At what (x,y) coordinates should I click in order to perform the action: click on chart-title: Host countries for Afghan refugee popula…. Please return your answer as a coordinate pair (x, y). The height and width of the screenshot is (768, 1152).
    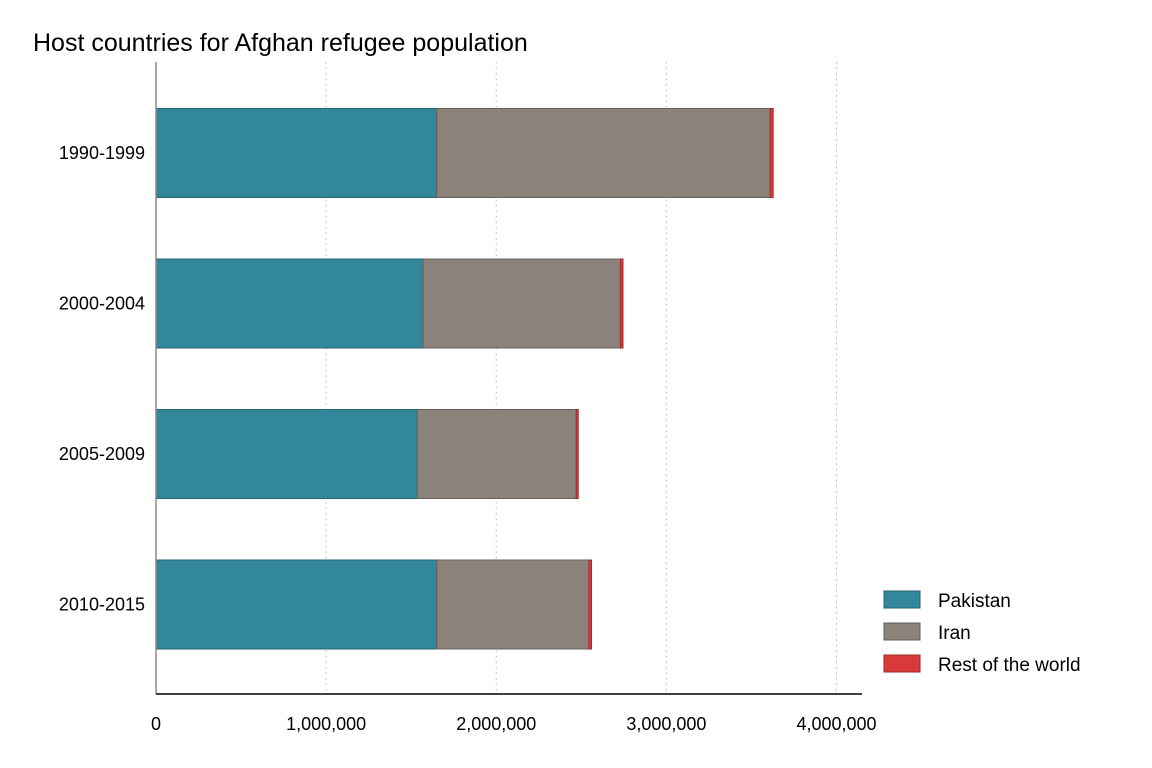
    Looking at the image, I should click on (280, 43).